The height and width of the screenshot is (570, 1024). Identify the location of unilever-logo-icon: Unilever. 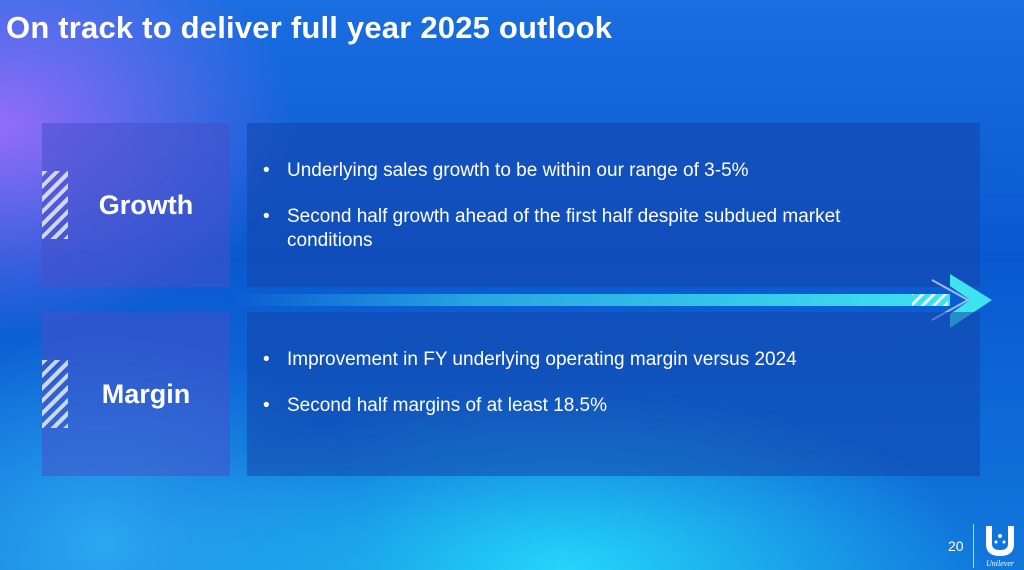
(1000, 547).